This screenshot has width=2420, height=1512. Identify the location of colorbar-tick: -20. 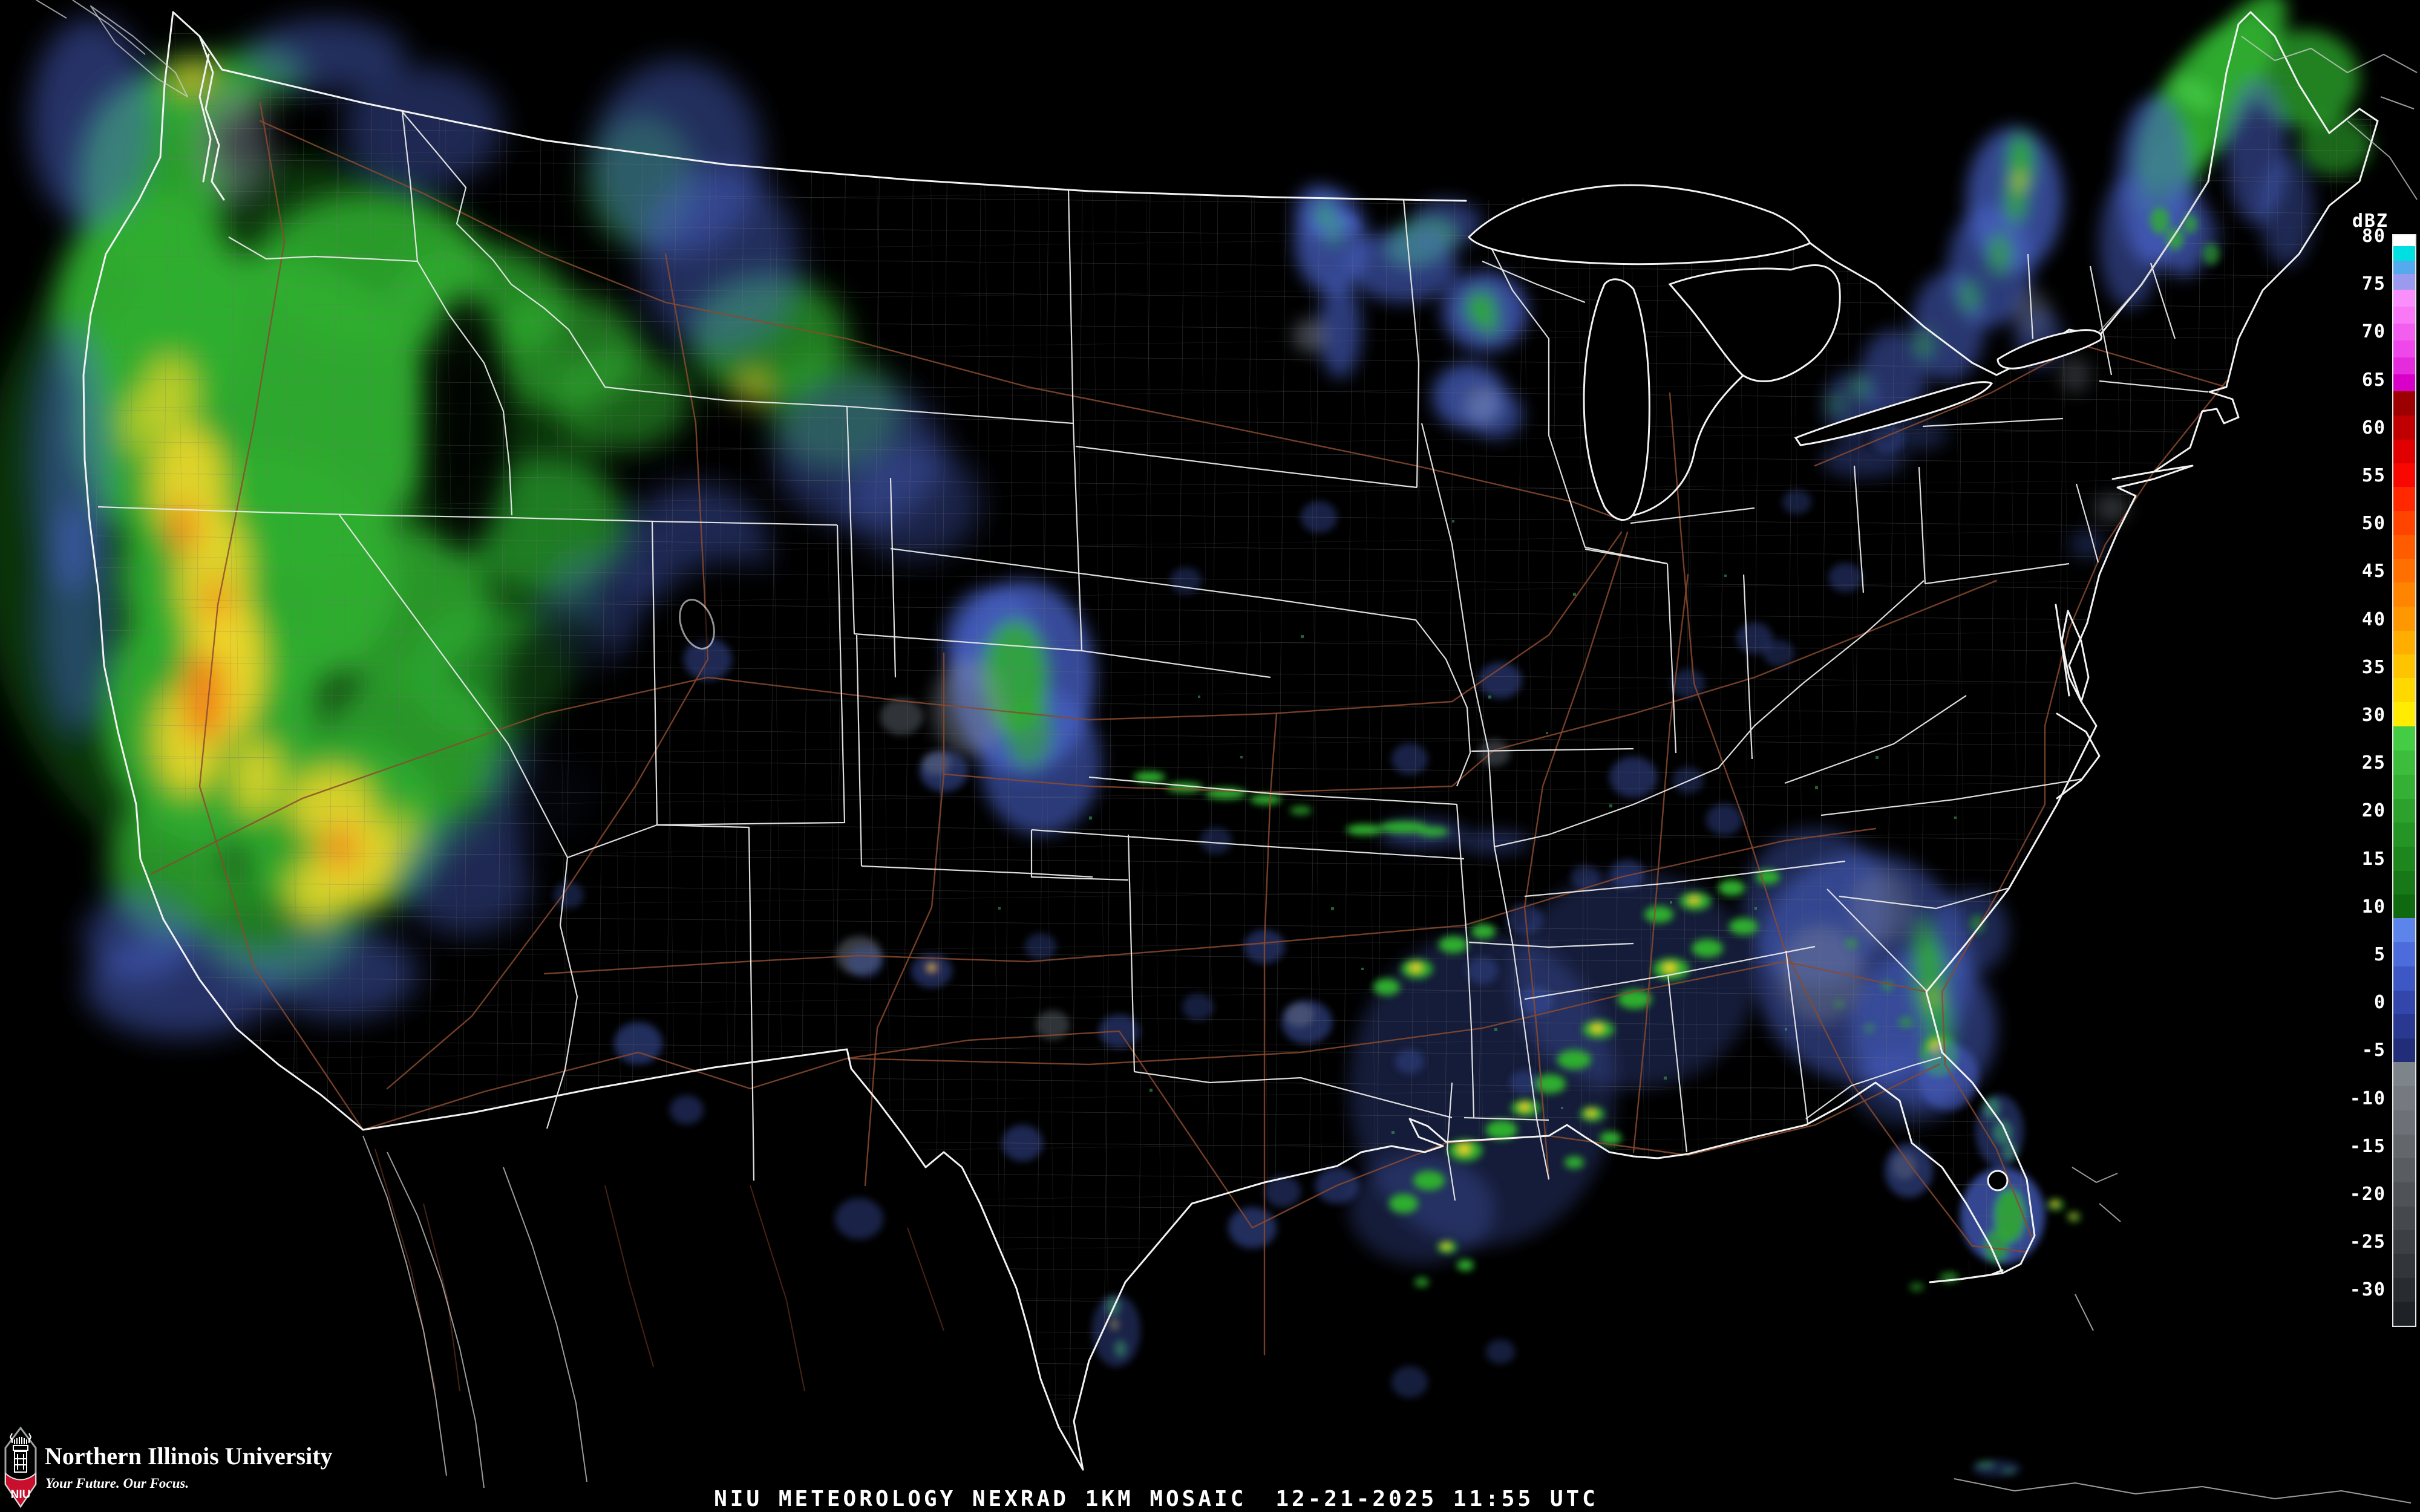
(2367, 1194).